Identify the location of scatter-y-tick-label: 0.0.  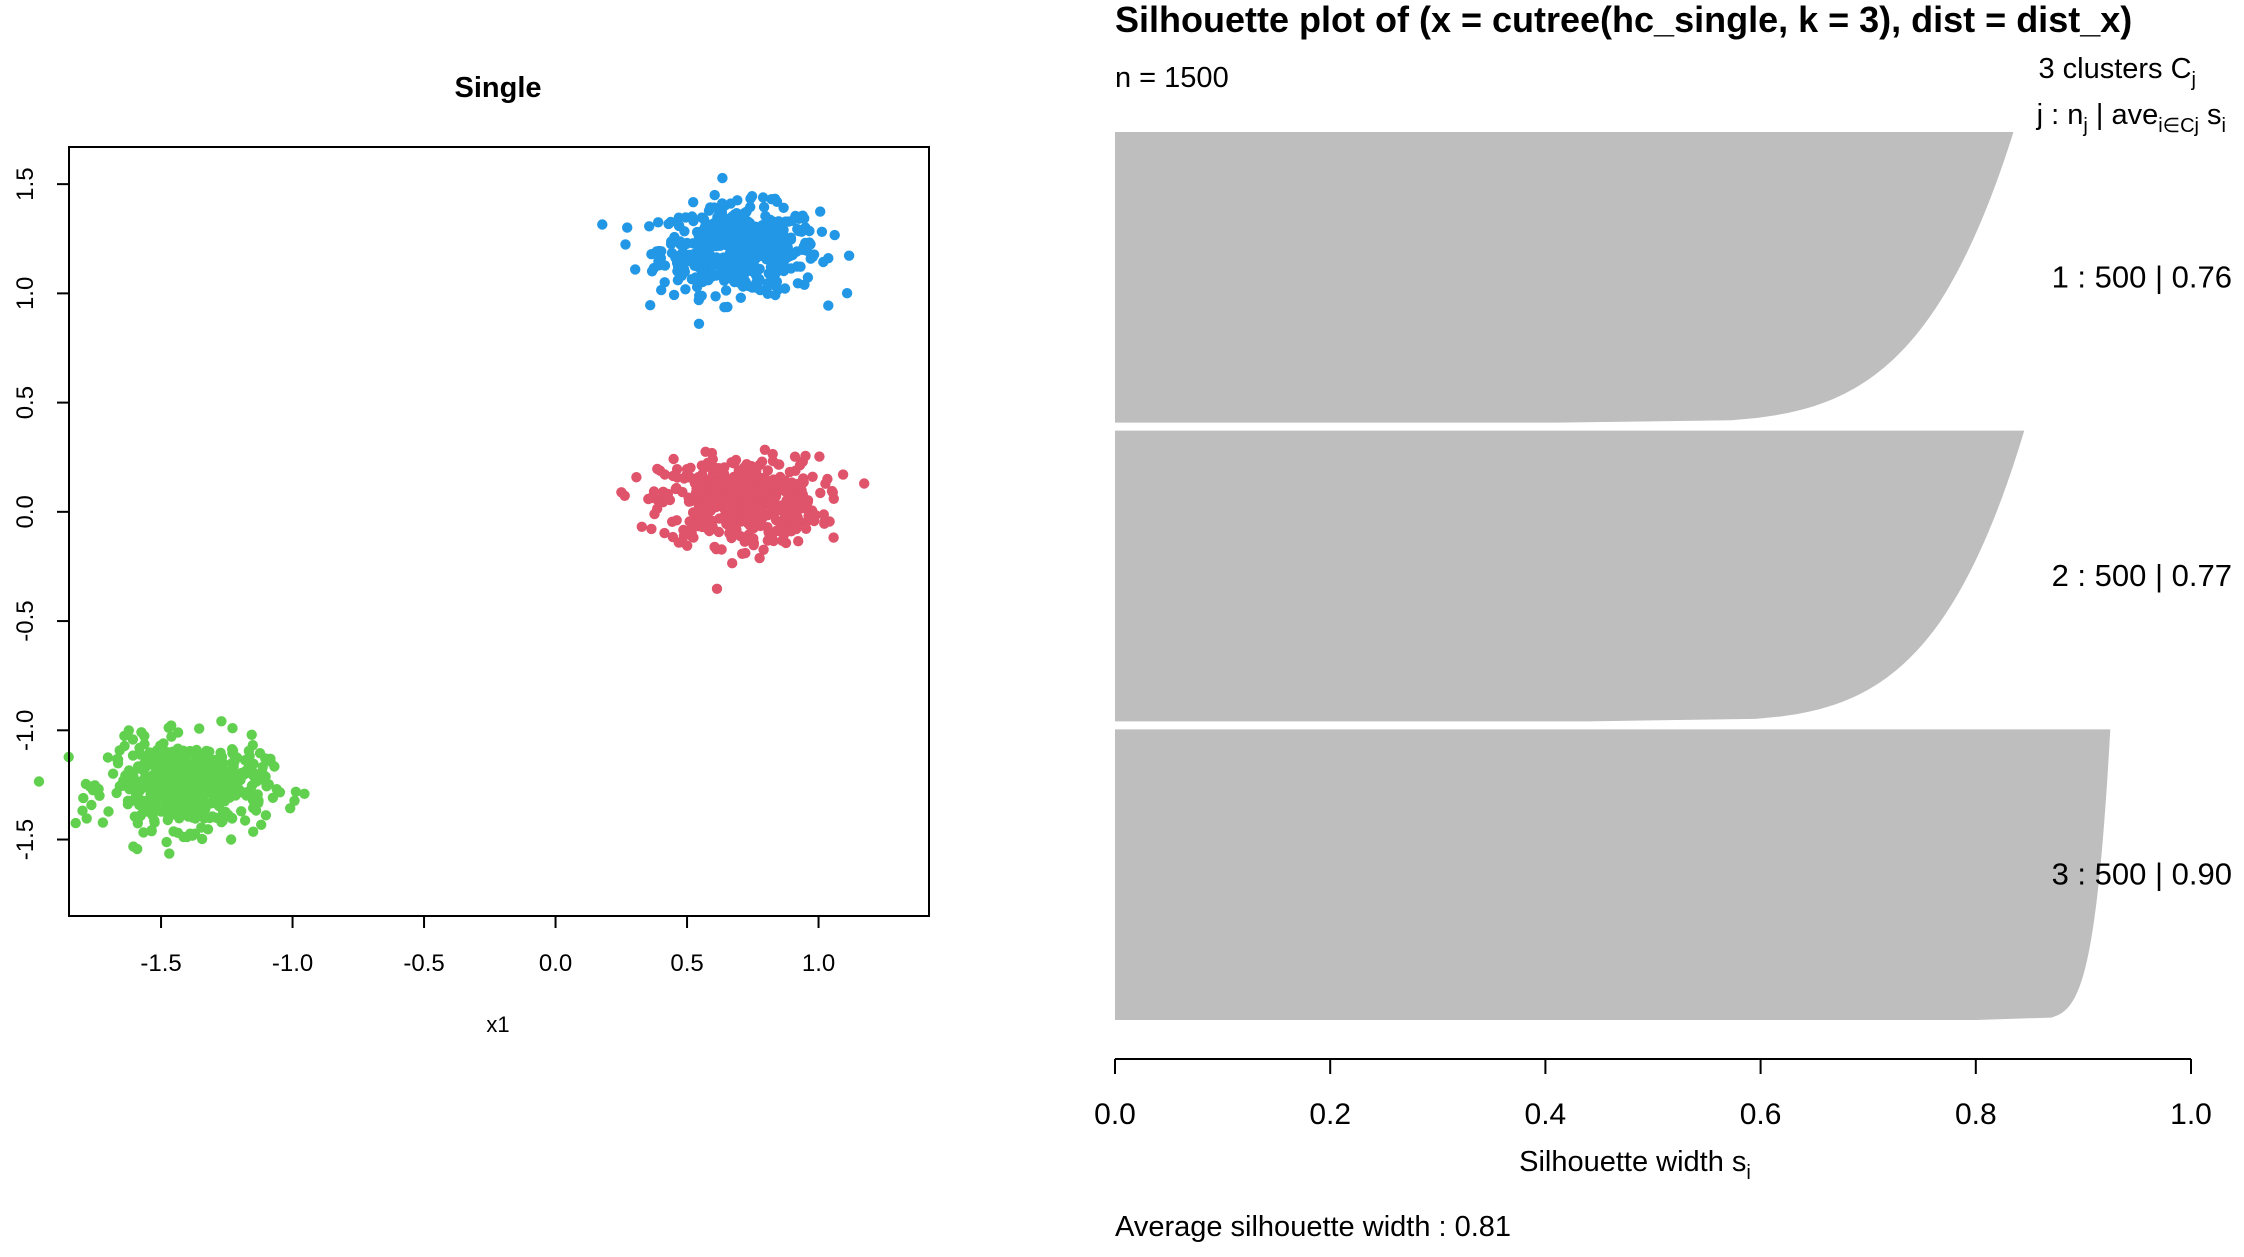
(25, 511).